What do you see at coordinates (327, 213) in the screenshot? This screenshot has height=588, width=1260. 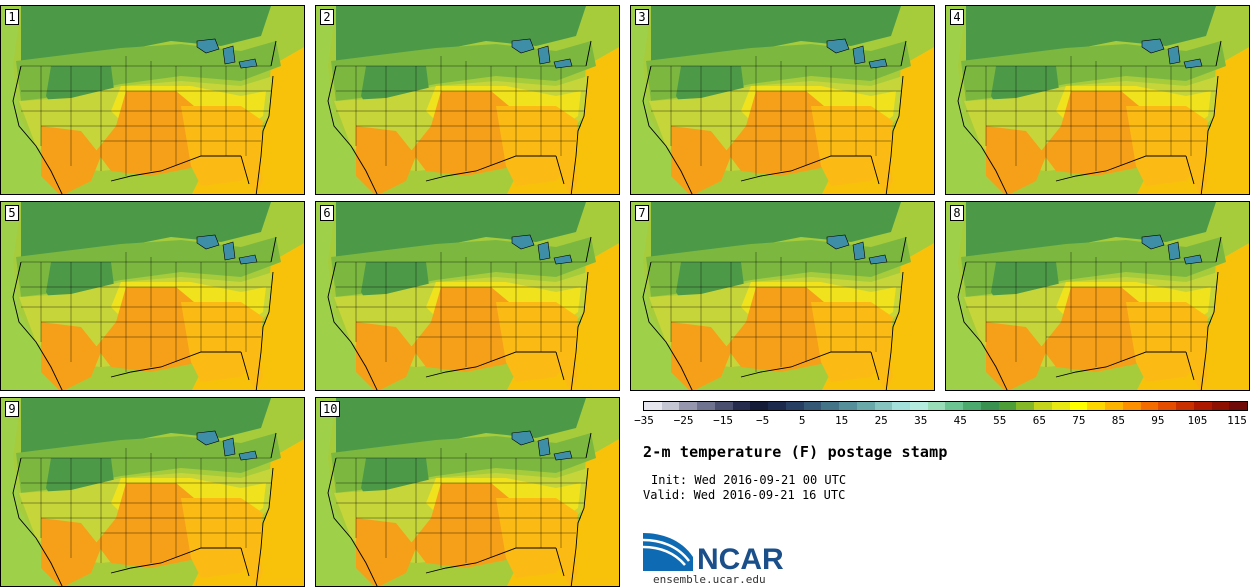 I see `member-label-6: 6` at bounding box center [327, 213].